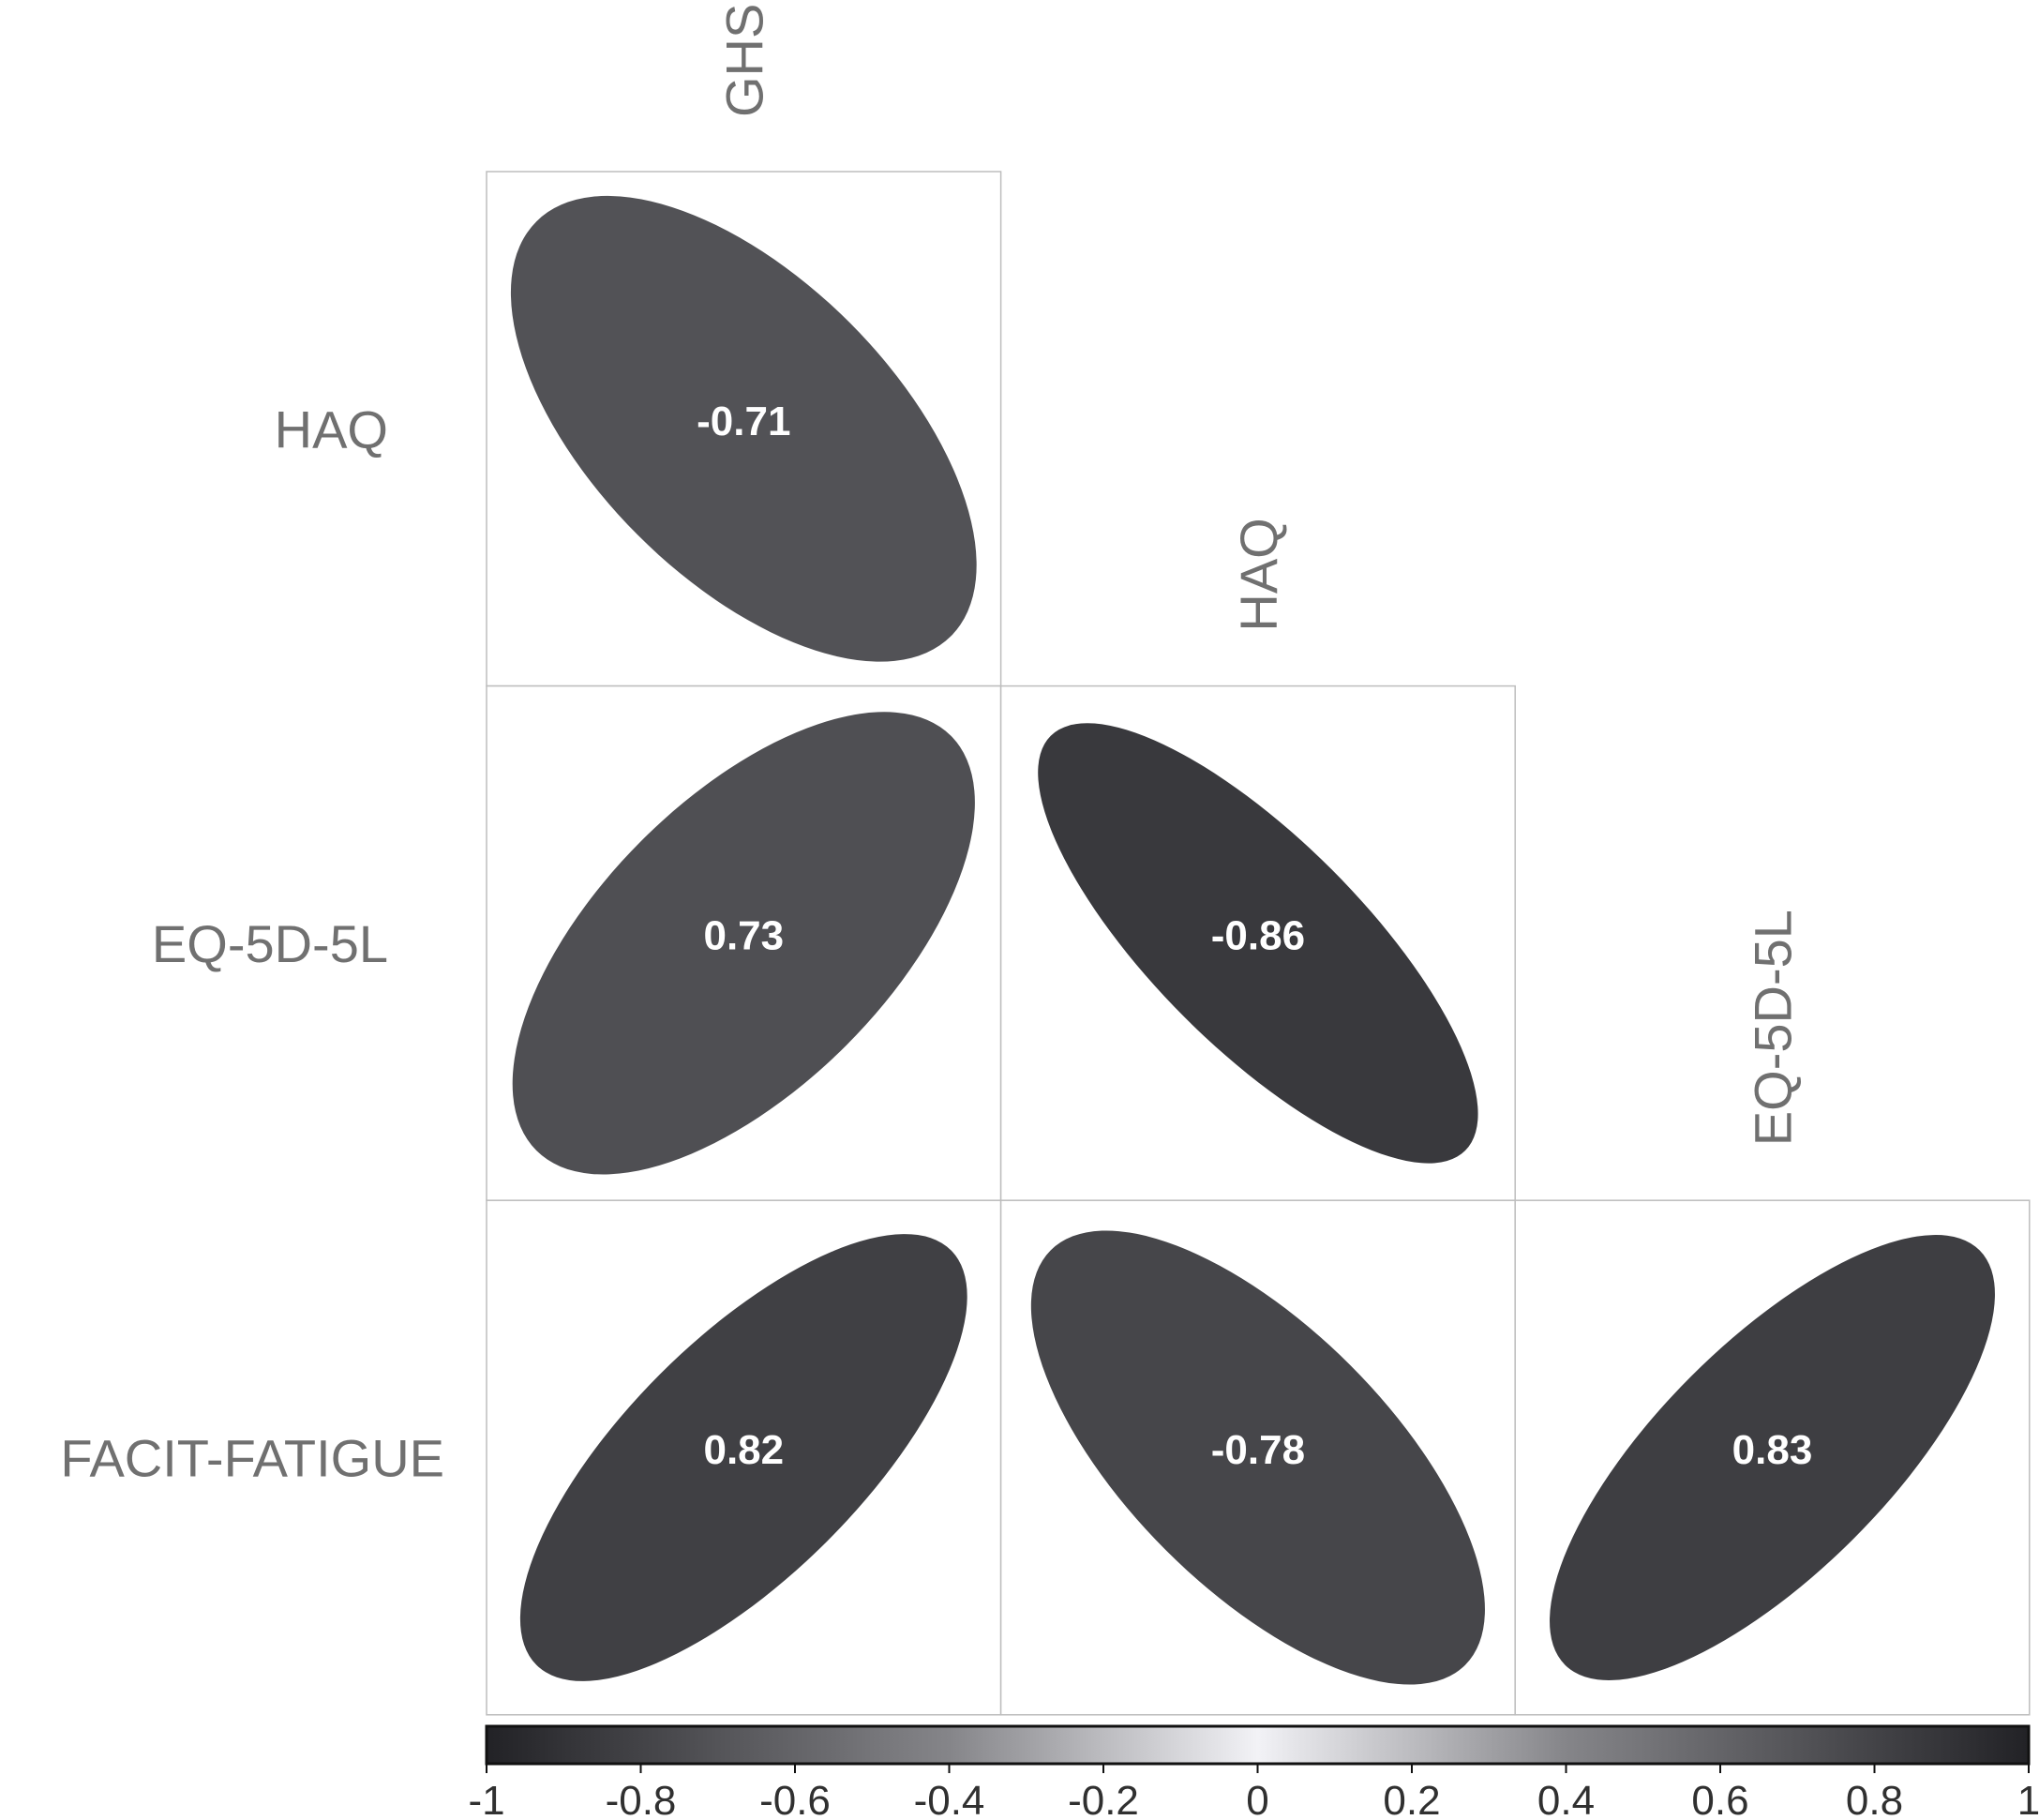 The height and width of the screenshot is (1820, 2039). Describe the element at coordinates (1772, 1450) in the screenshot. I see `correlation-value-label: 0.83` at that location.